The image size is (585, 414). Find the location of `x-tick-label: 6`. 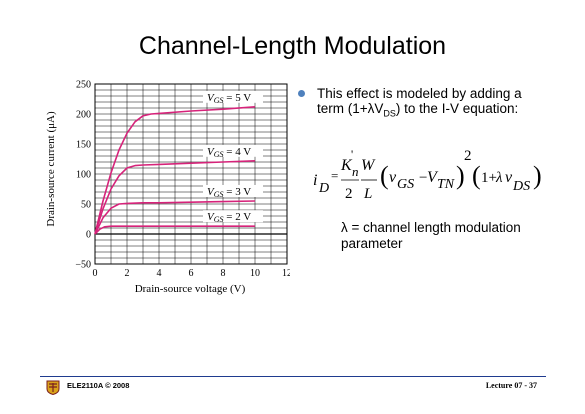

x-tick-label: 6 is located at coordinates (191, 273).